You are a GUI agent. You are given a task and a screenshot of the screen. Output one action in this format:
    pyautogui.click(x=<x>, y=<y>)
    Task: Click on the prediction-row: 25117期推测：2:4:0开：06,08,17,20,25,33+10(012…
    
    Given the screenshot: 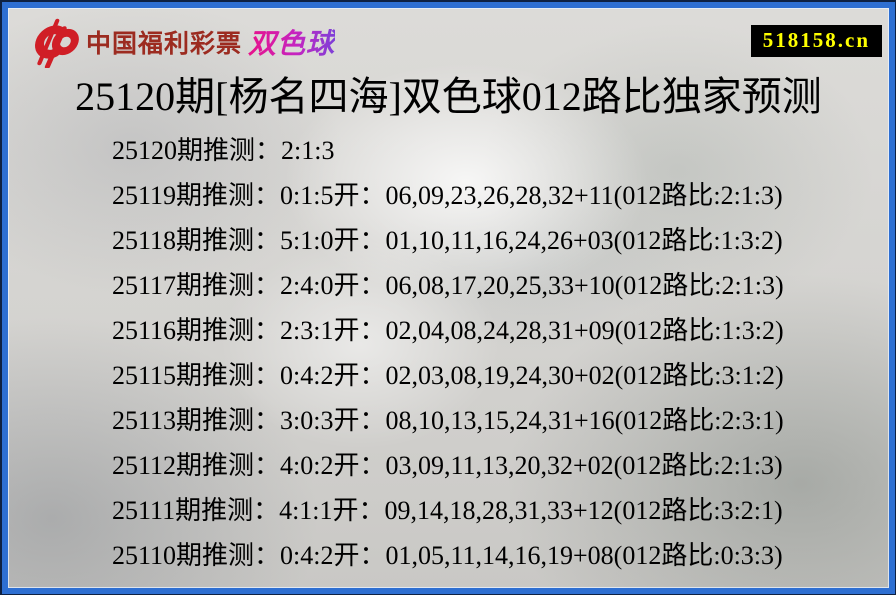 What is the action you would take?
    pyautogui.click(x=448, y=285)
    